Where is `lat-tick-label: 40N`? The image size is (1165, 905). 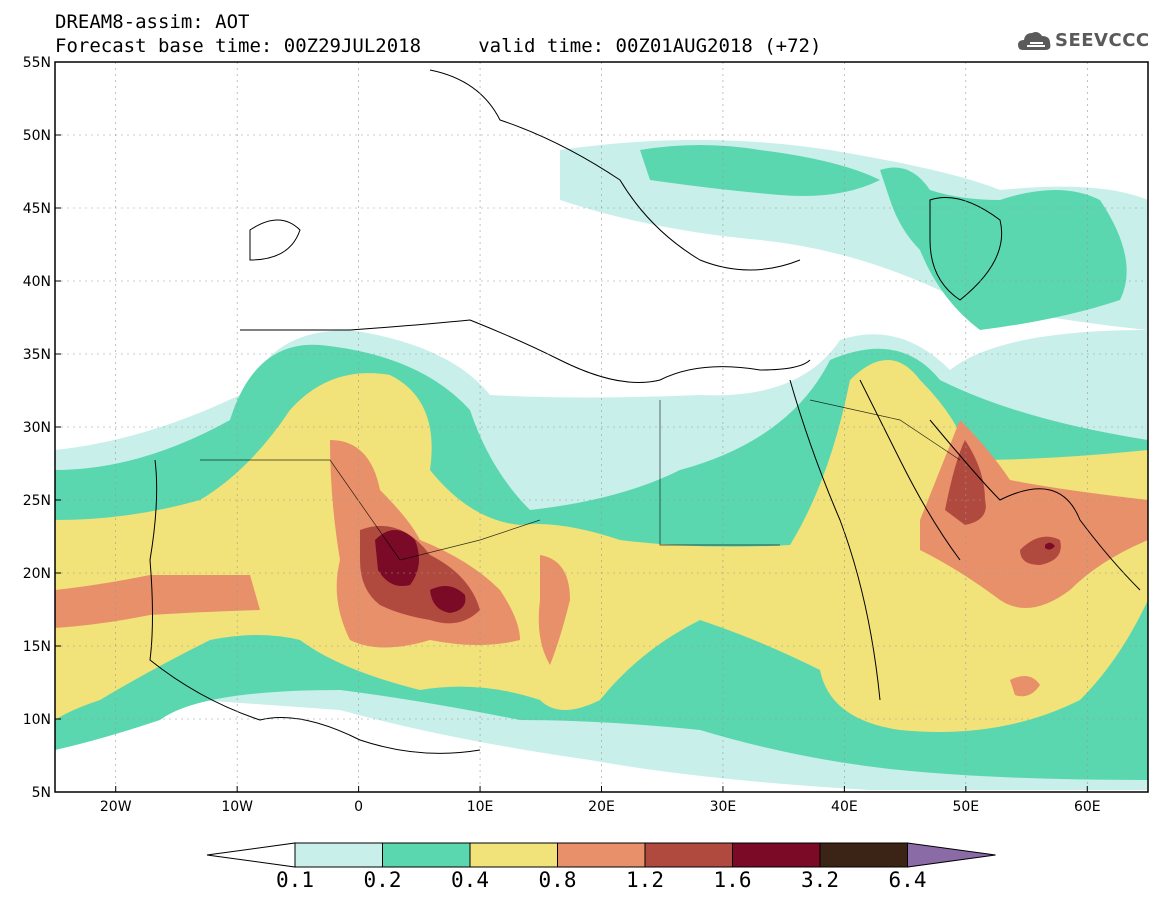
lat-tick-label: 40N is located at coordinates (37, 282).